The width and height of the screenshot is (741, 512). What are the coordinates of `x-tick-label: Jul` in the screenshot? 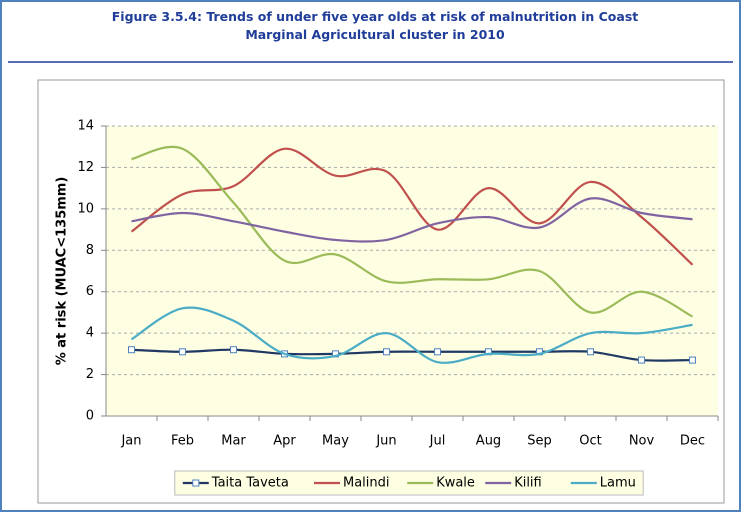 It's located at (437, 441).